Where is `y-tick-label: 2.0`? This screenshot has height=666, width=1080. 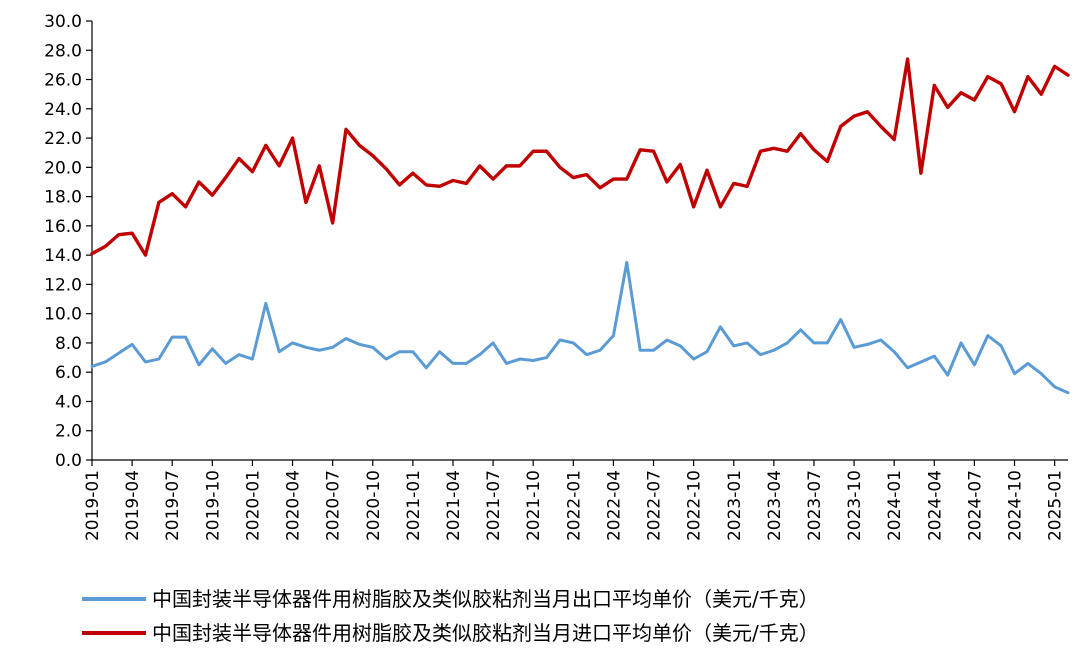
y-tick-label: 2.0 is located at coordinates (68, 432).